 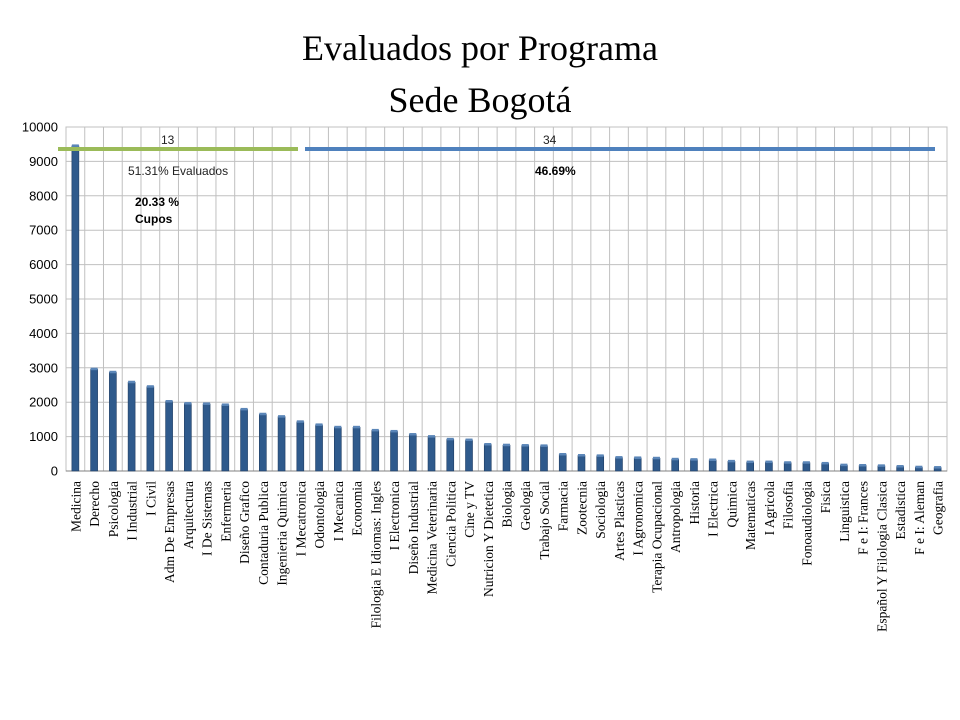 What do you see at coordinates (713, 509) in the screenshot?
I see `x-tick-label: I Electrica` at bounding box center [713, 509].